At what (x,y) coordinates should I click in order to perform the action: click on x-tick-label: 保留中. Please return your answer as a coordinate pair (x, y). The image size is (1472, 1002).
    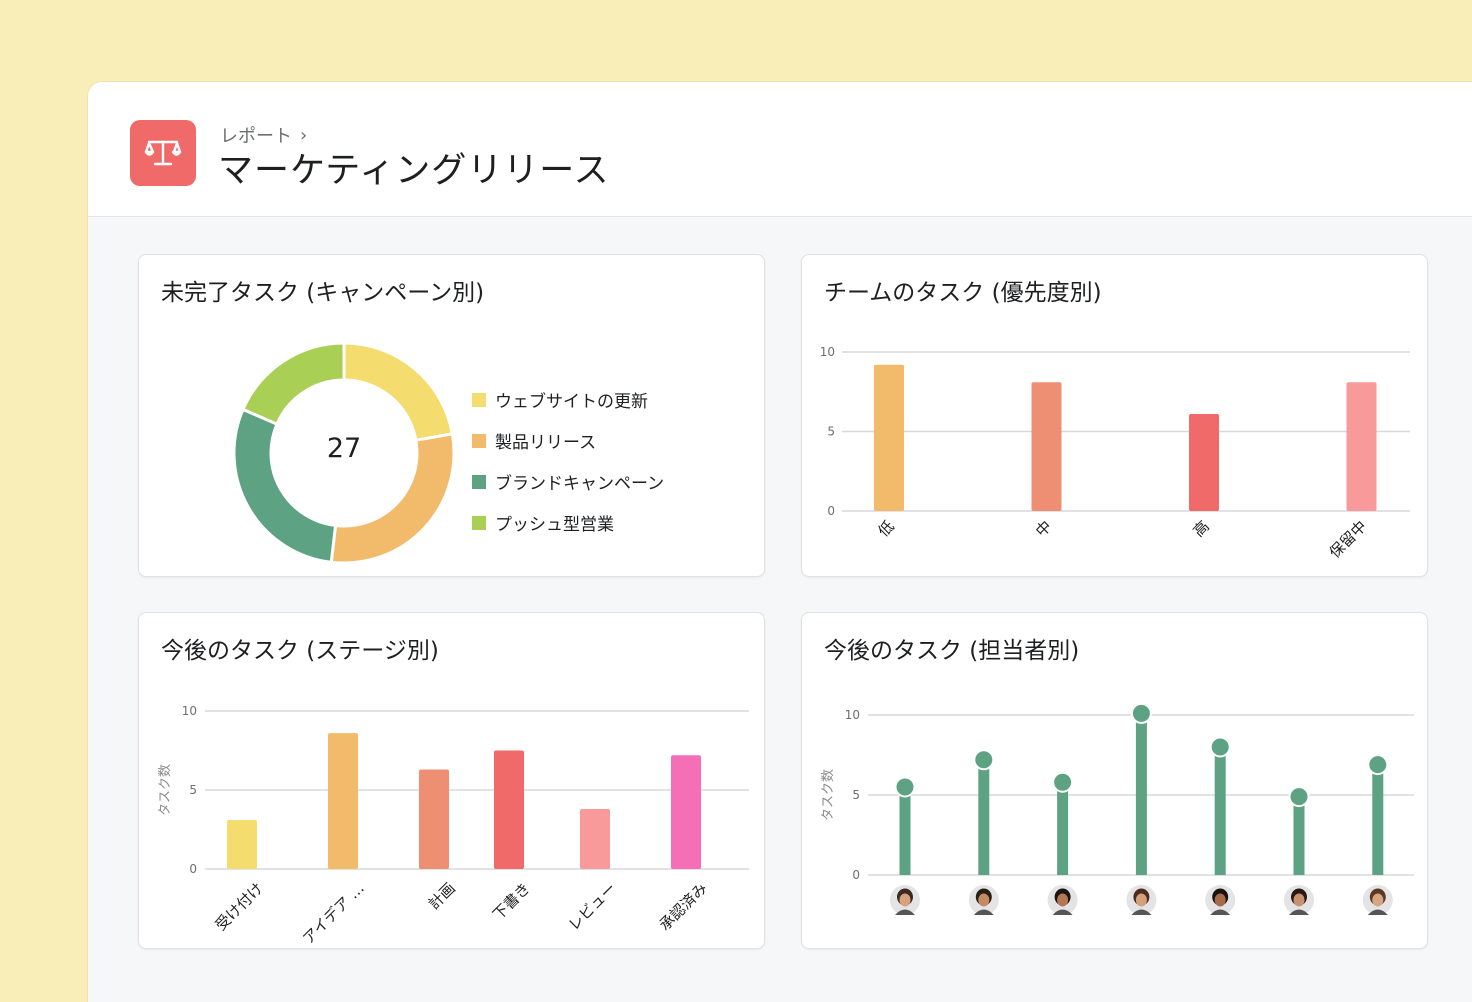
    Looking at the image, I should click on (1348, 539).